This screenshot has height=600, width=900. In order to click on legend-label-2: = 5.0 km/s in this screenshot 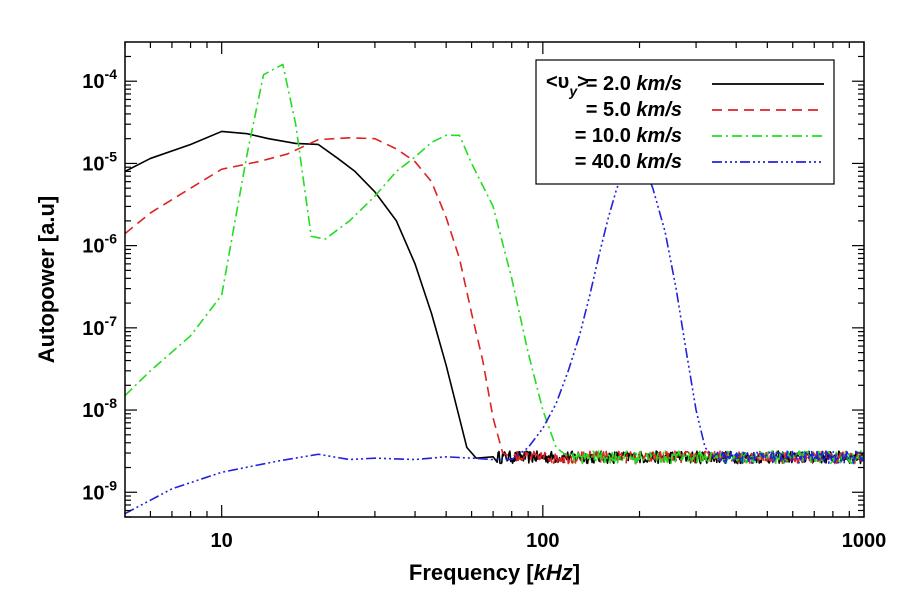, I will do `click(634, 110)`.